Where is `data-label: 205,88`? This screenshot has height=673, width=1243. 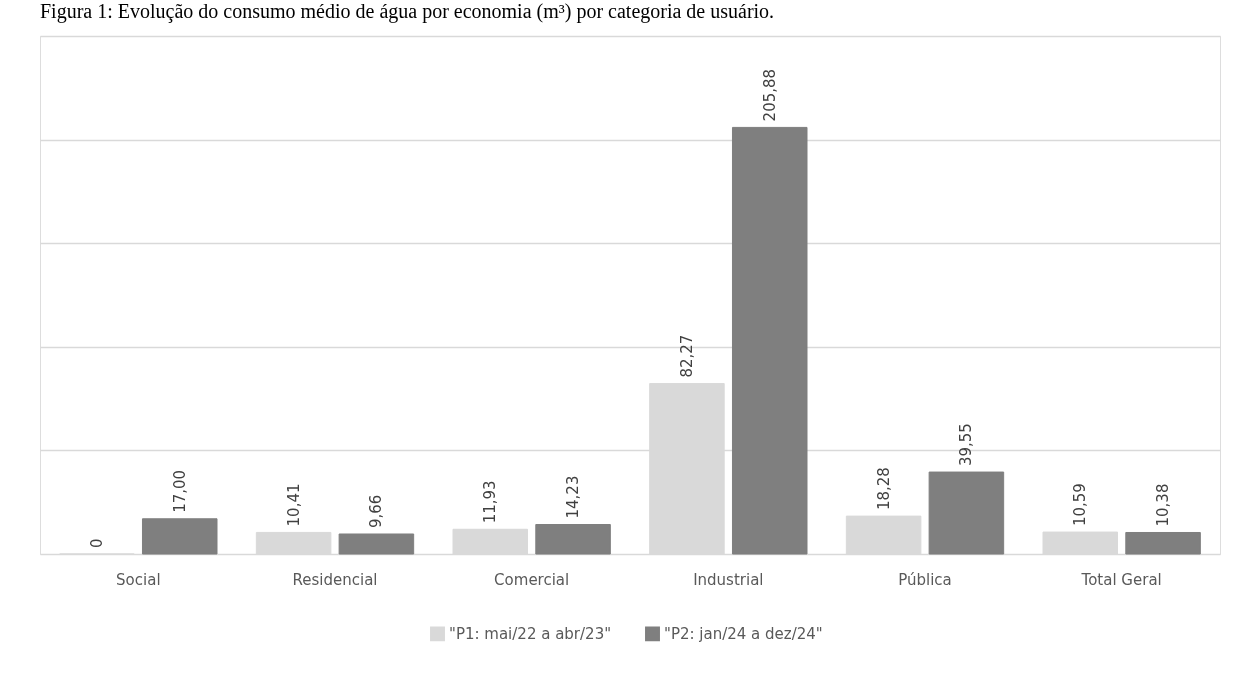 data-label: 205,88 is located at coordinates (769, 95).